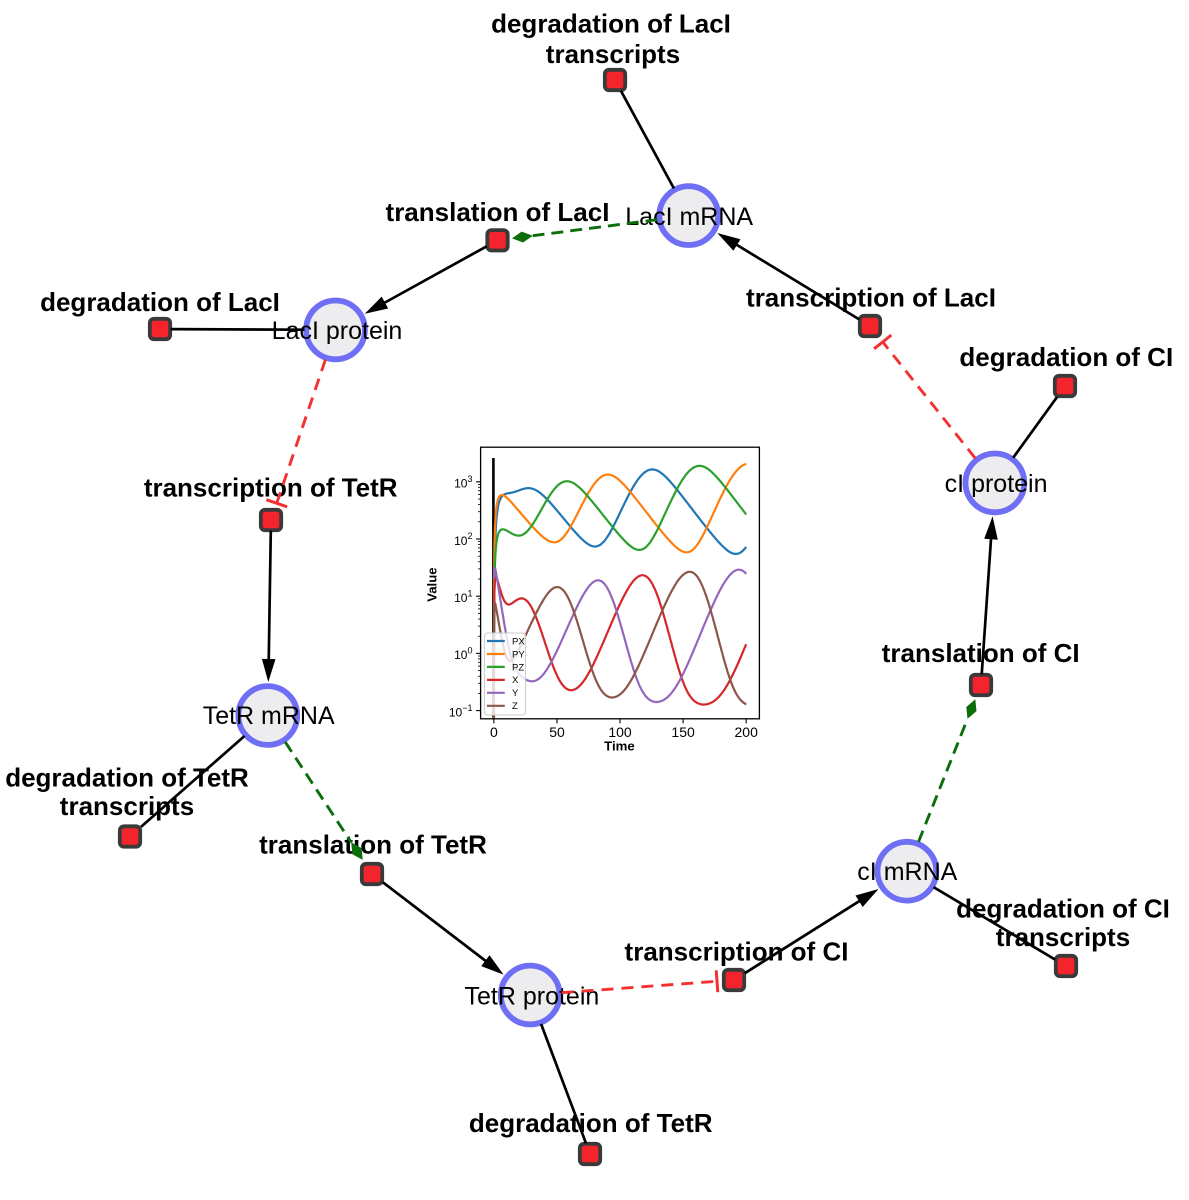 The image size is (1189, 1200). I want to click on svg-text: translation of LacI, so click(498, 212).